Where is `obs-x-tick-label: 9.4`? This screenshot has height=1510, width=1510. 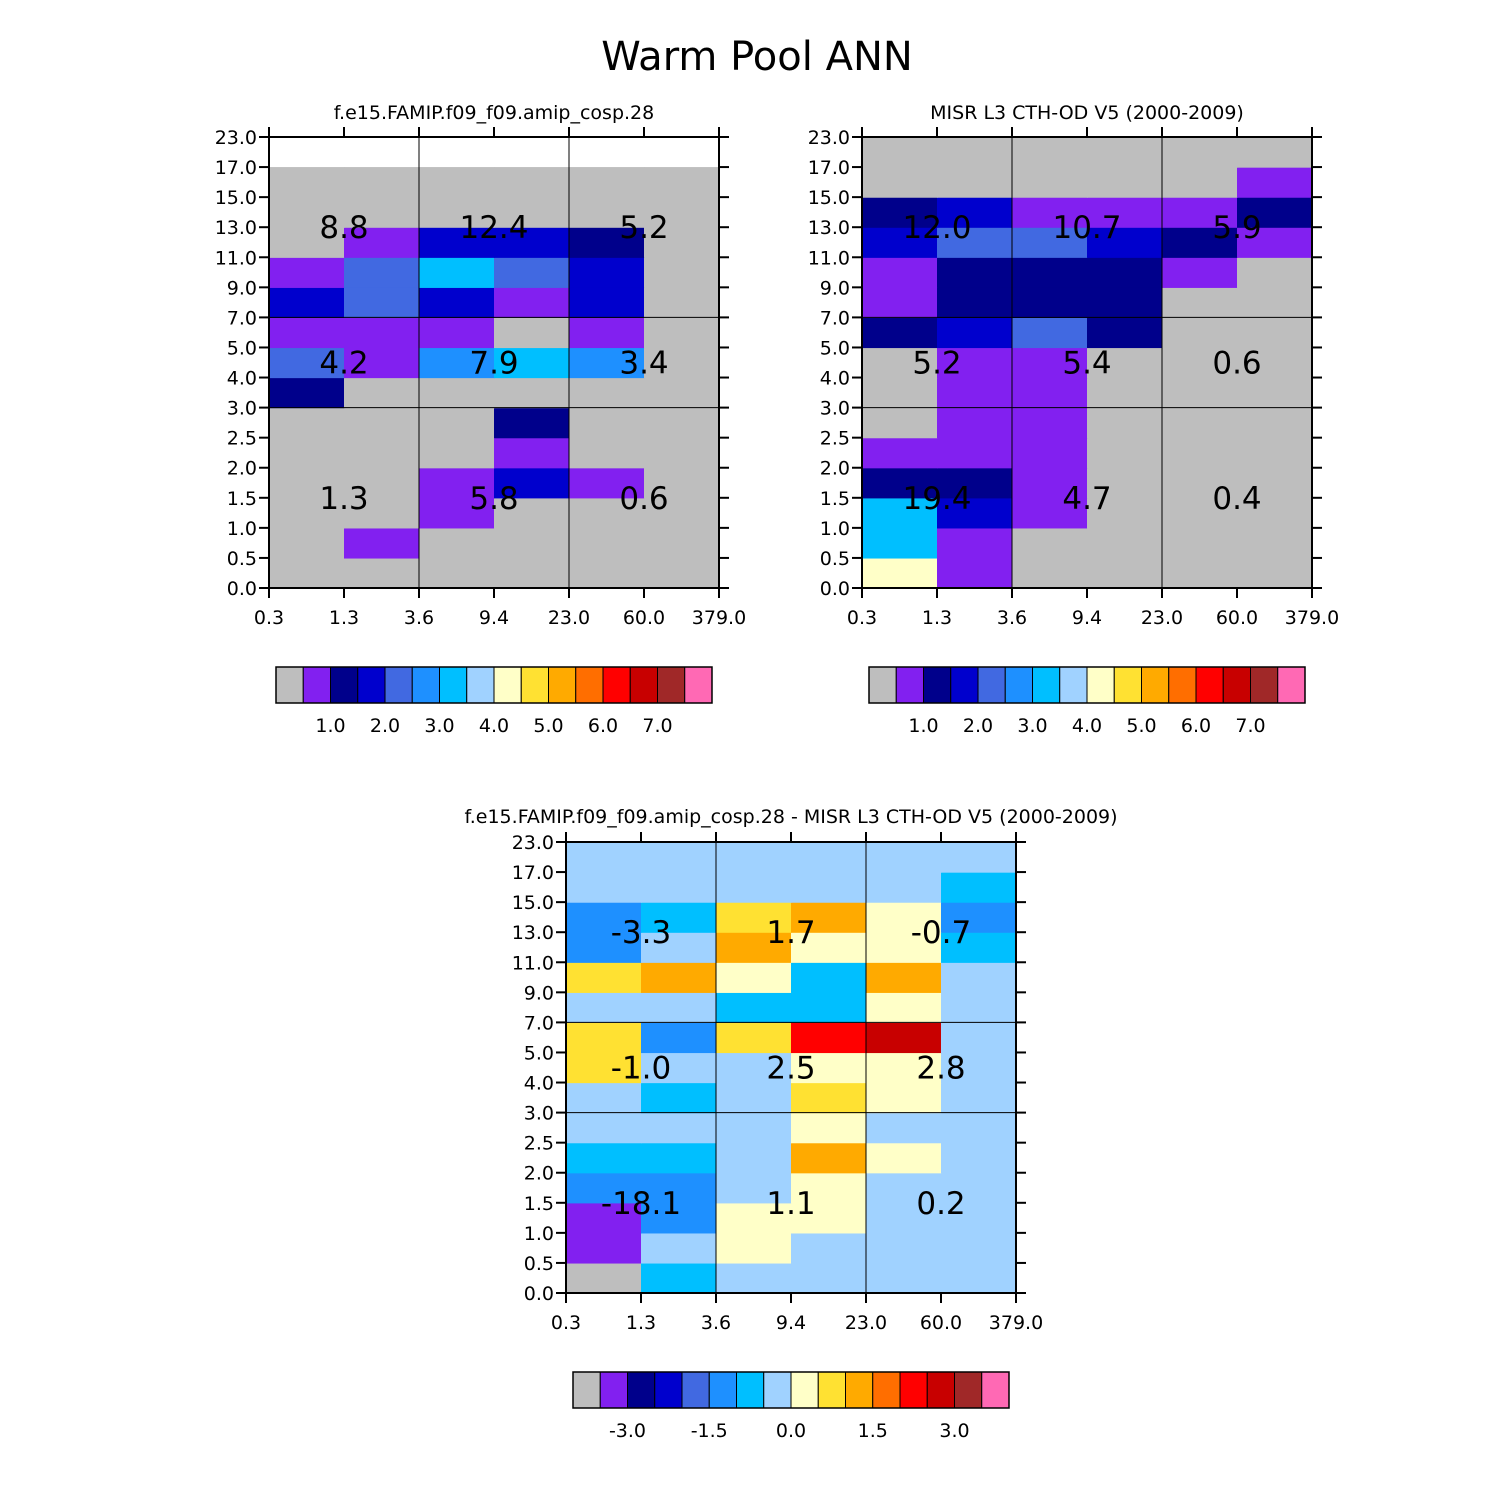 obs-x-tick-label: 9.4 is located at coordinates (1087, 618).